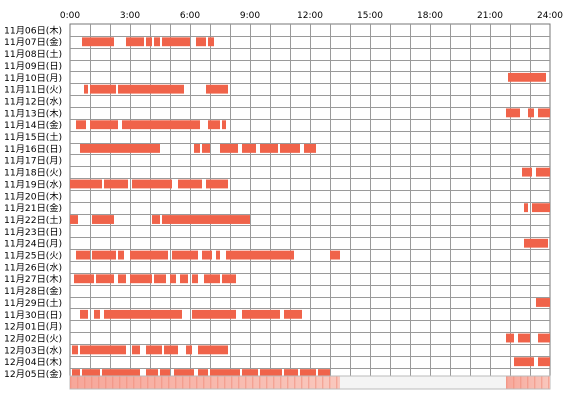 Image resolution: width=570 pixels, height=400 pixels. What do you see at coordinates (550, 16) in the screenshot?
I see `x-tick-label: 24:00` at bounding box center [550, 16].